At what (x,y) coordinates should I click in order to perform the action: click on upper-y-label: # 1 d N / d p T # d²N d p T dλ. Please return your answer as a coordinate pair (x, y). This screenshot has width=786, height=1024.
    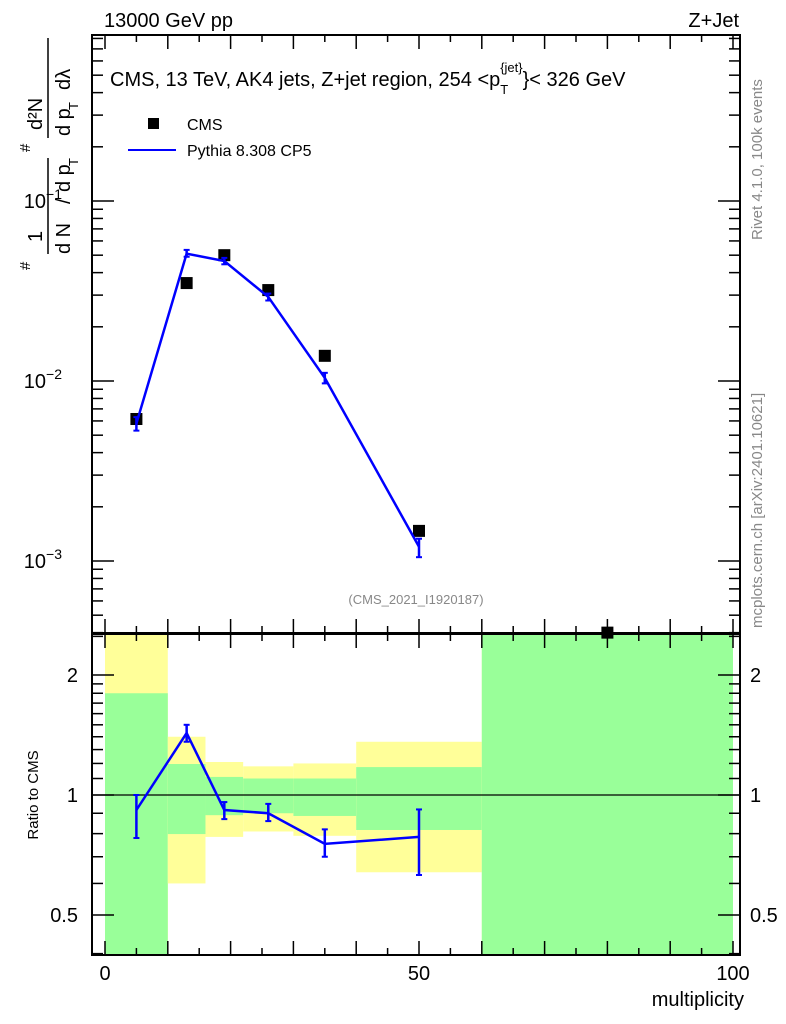
    Looking at the image, I should click on (49, 154).